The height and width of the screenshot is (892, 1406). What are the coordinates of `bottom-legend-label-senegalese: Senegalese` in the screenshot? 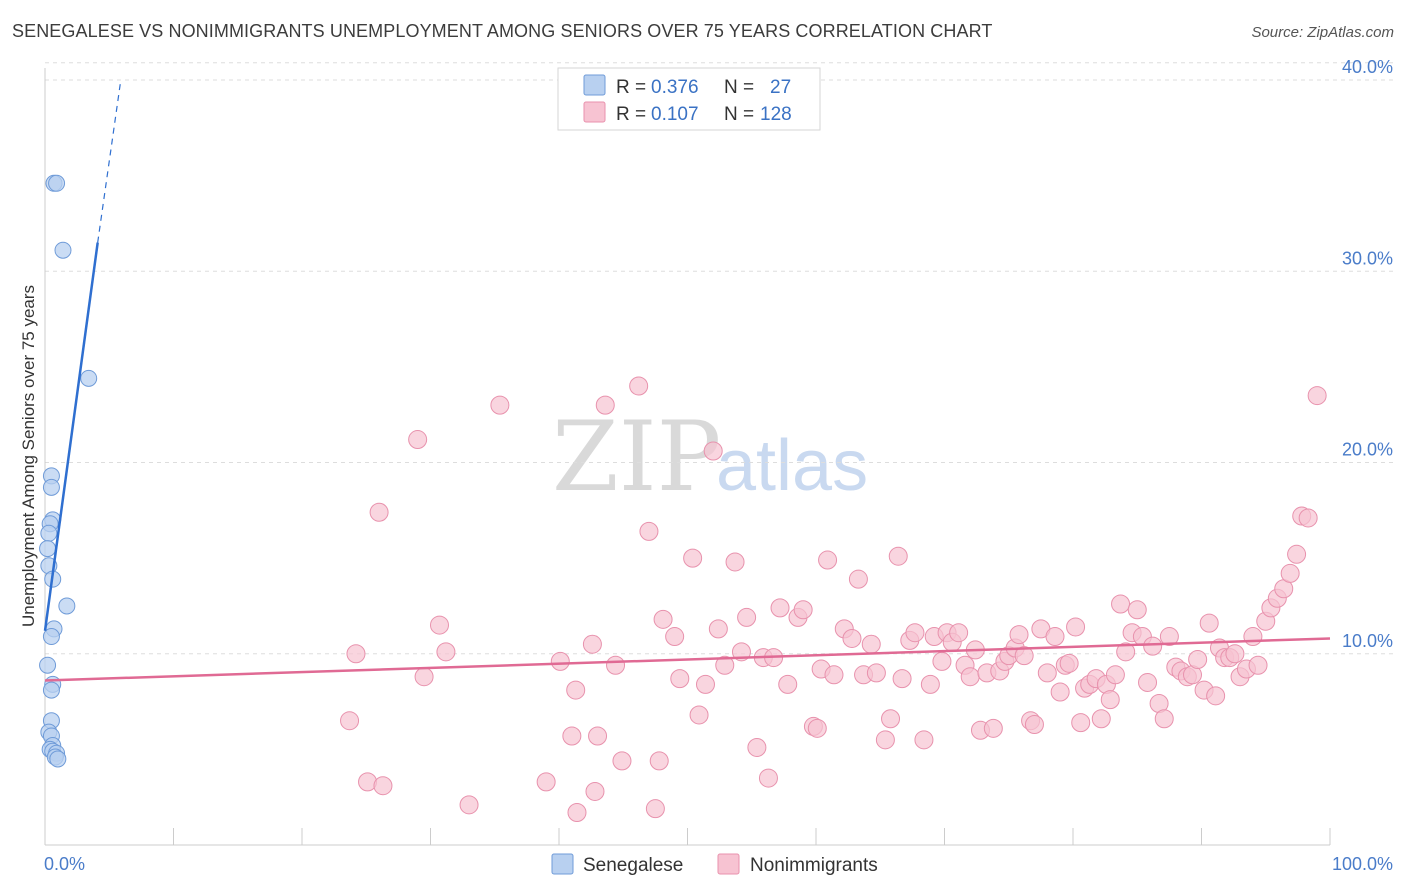 It's located at (633, 865).